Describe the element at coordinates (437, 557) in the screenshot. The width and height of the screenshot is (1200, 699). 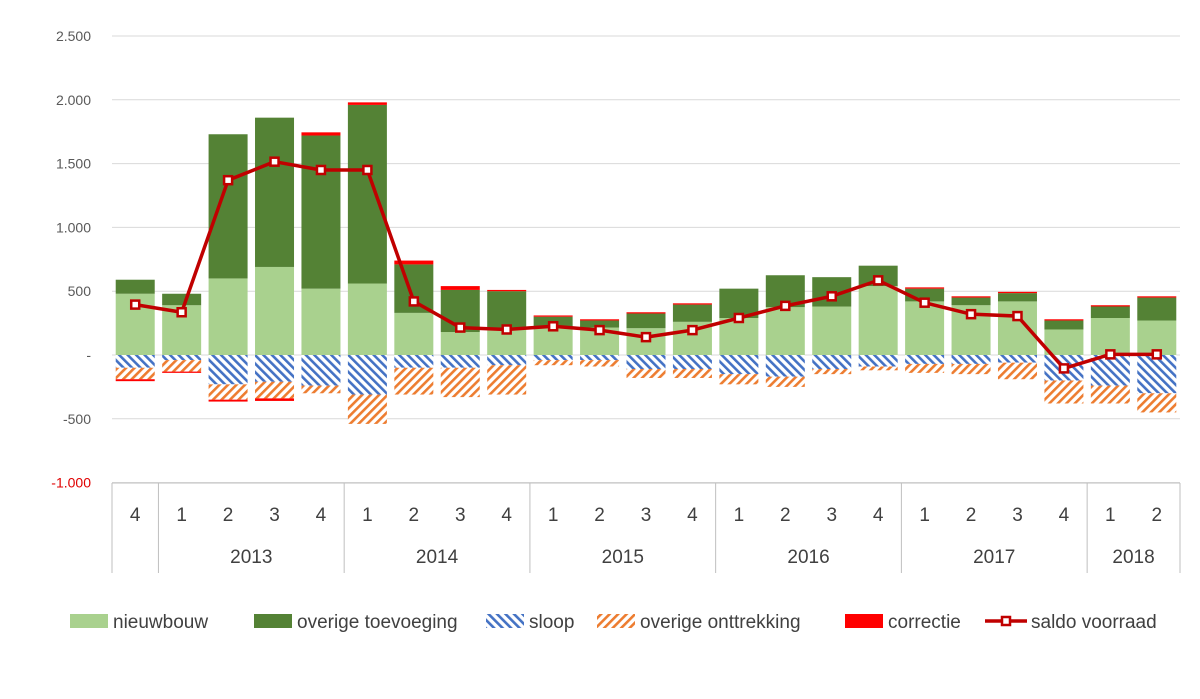
I see `group-label: 2014` at that location.